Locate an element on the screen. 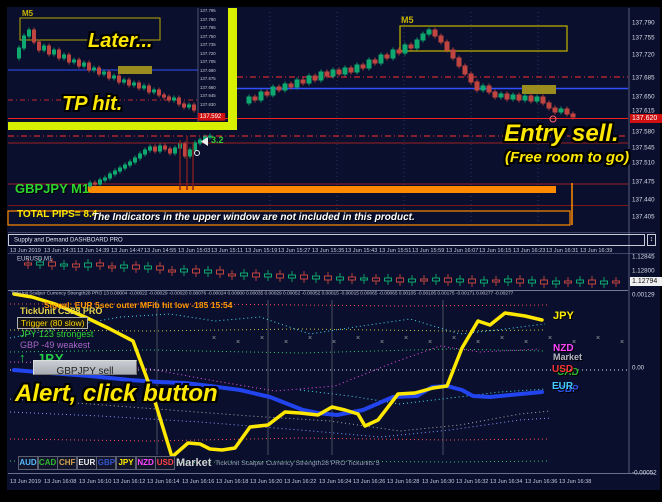 The height and width of the screenshot is (502, 662). time-axis-label: 13 Jun 16:26 is located at coordinates (369, 481).